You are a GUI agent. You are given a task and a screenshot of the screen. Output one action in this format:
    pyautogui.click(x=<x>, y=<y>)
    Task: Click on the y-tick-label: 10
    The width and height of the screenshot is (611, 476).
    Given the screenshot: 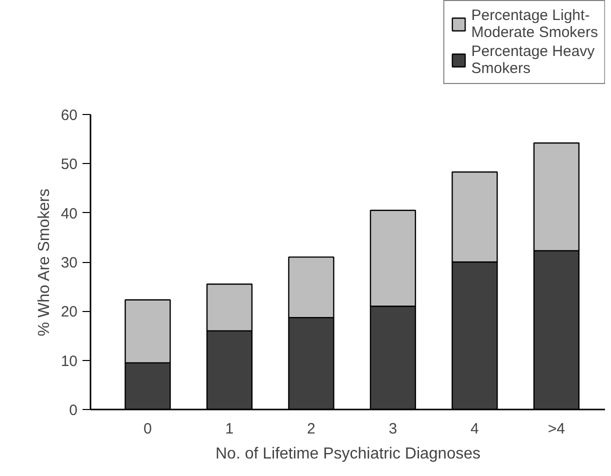 What is the action you would take?
    pyautogui.click(x=69, y=361)
    